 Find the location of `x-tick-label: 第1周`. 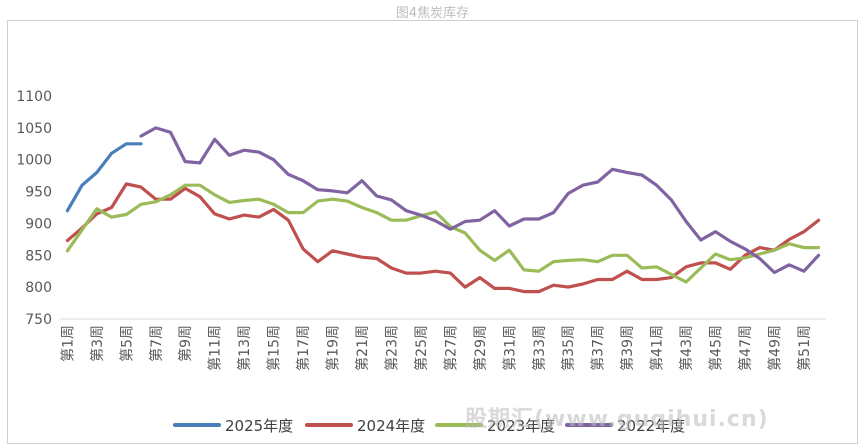

x-tick-label: 第1周 is located at coordinates (67, 343).